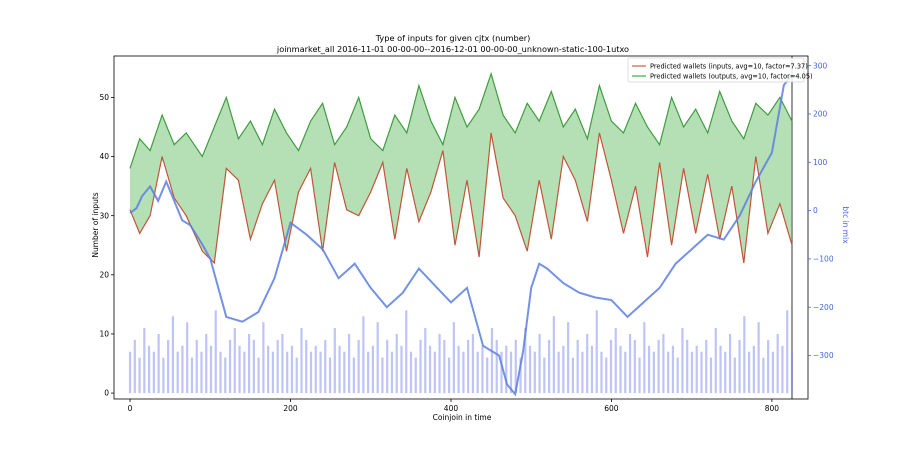 Image resolution: width=900 pixels, height=454 pixels. I want to click on volume-bars, so click(461, 352).